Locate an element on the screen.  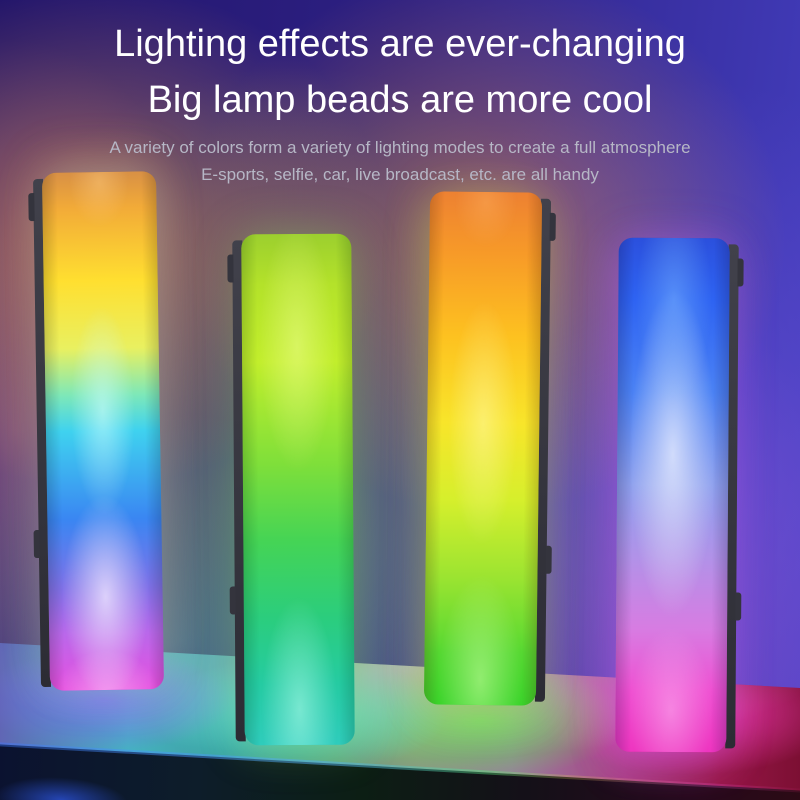
lamp-2-glow-overlay is located at coordinates (298, 489).